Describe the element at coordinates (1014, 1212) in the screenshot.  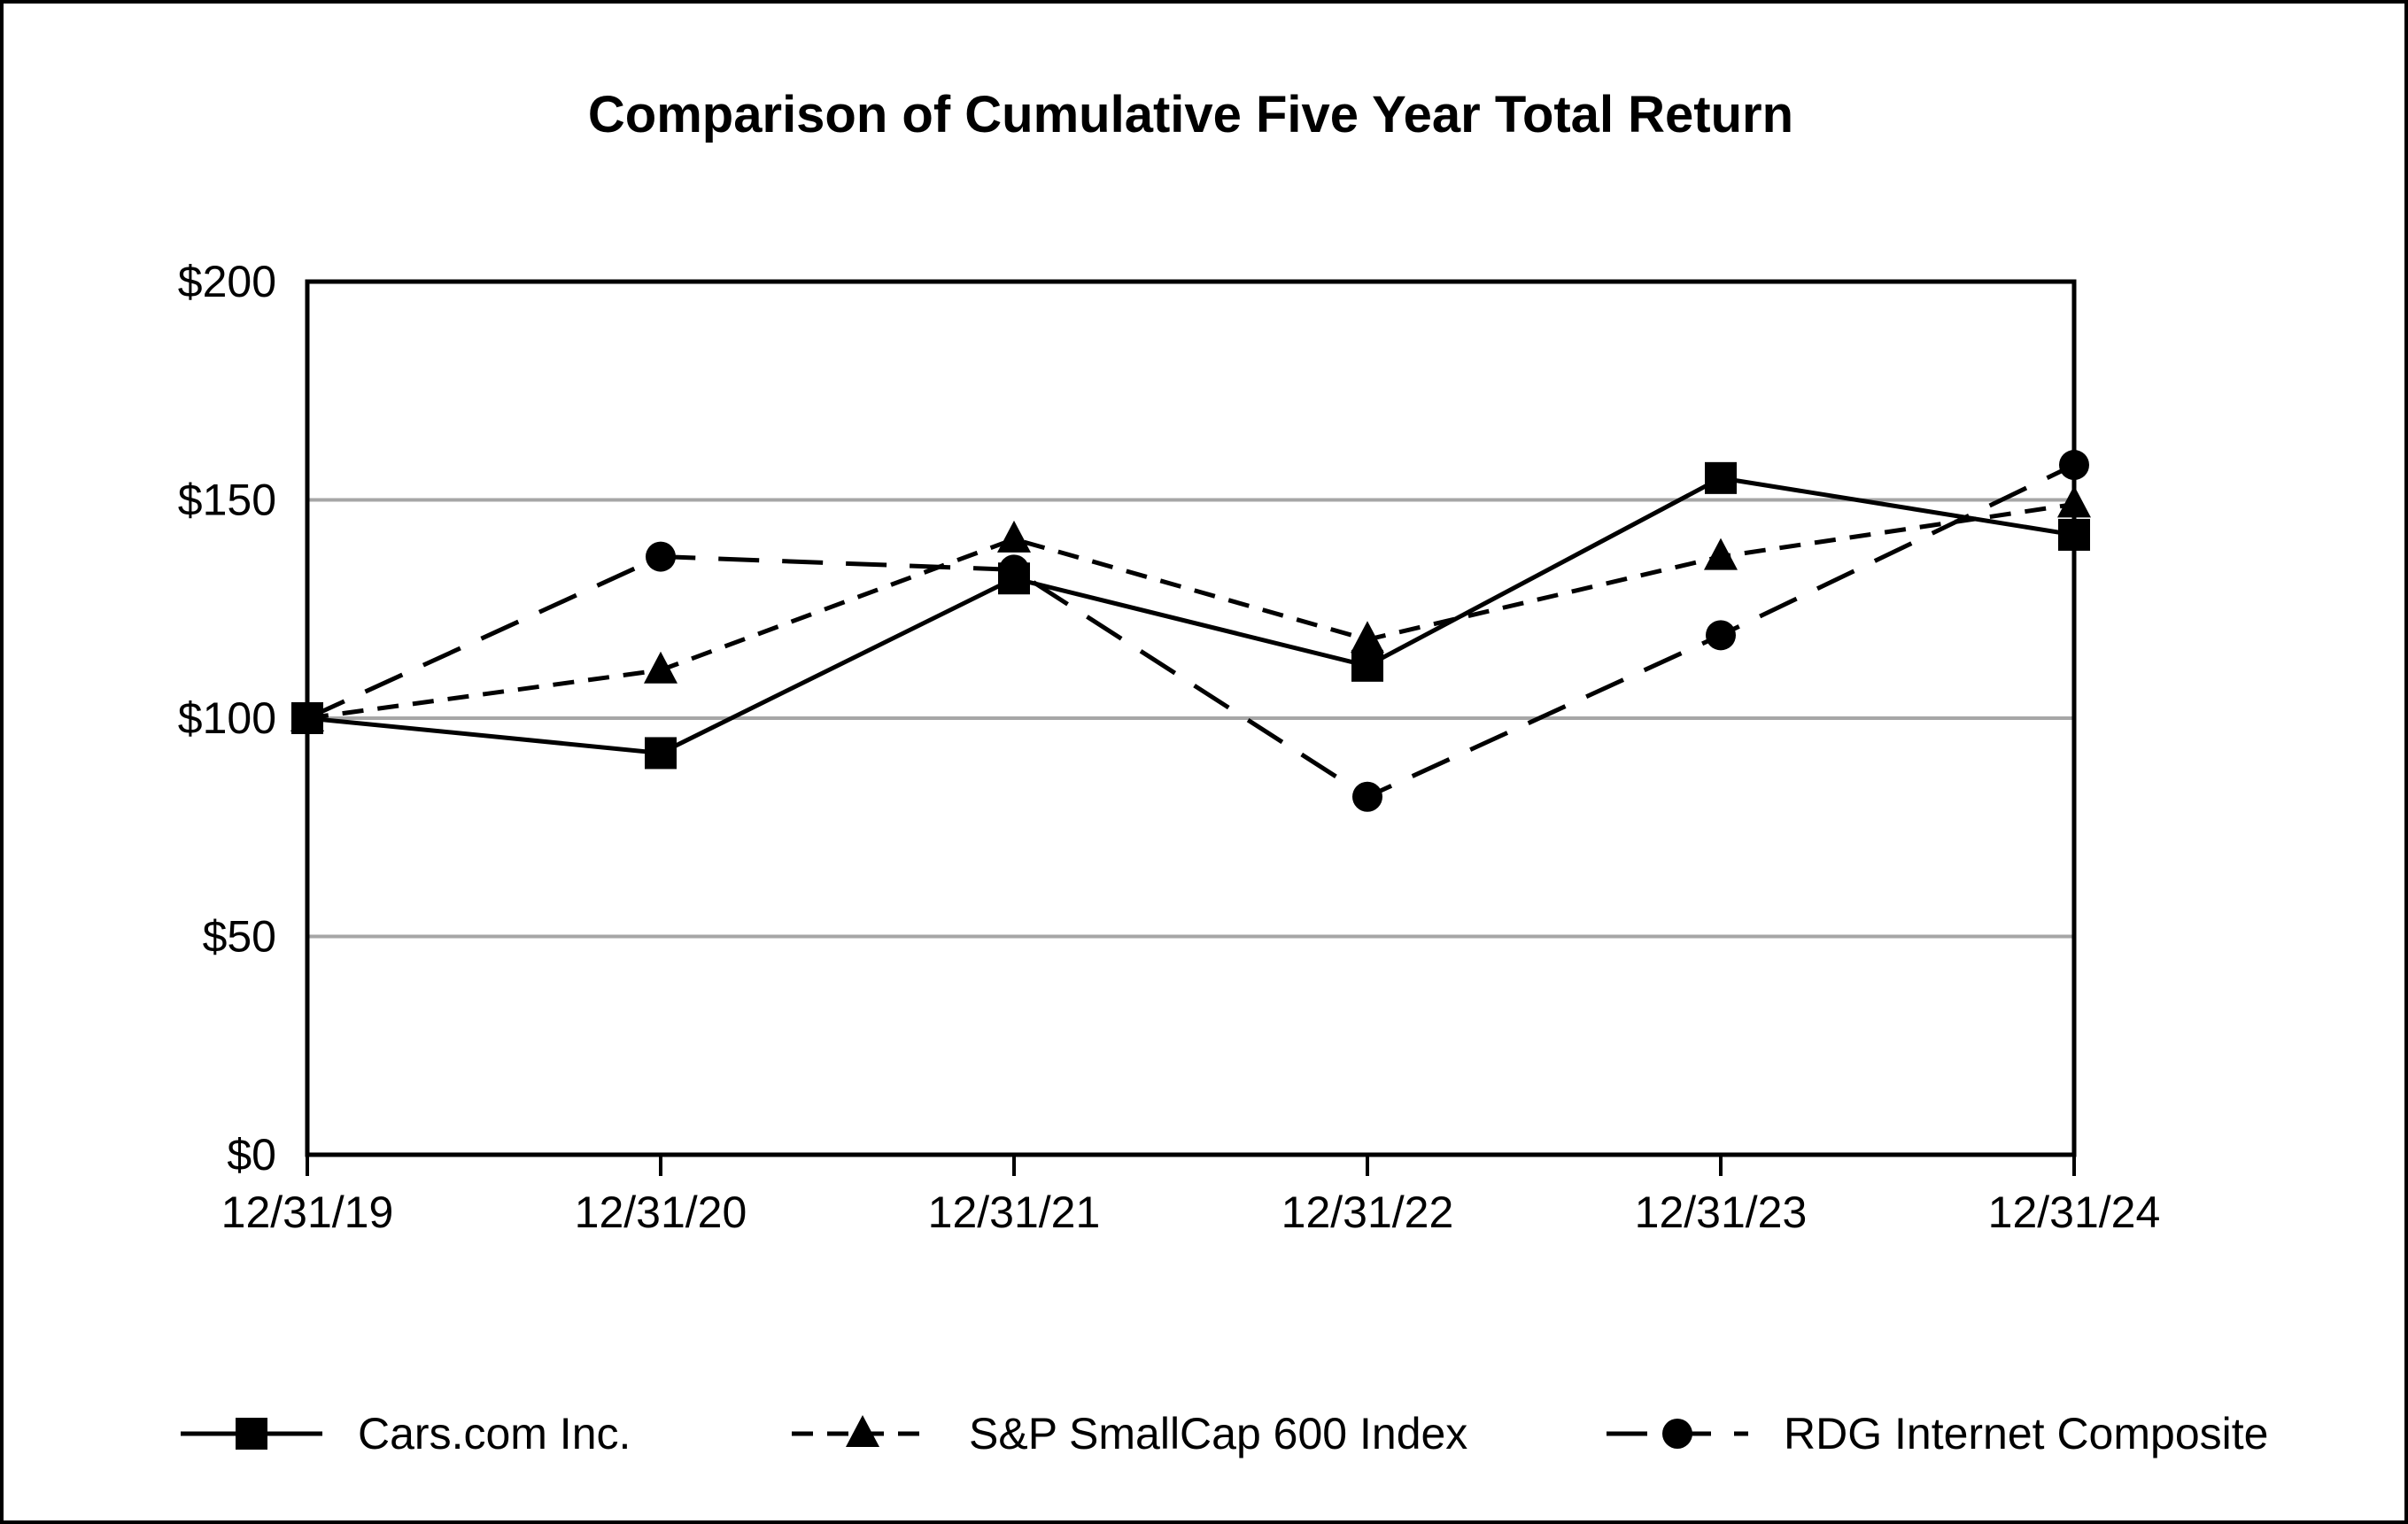
I see `x-axis-label: 12/31/21` at that location.